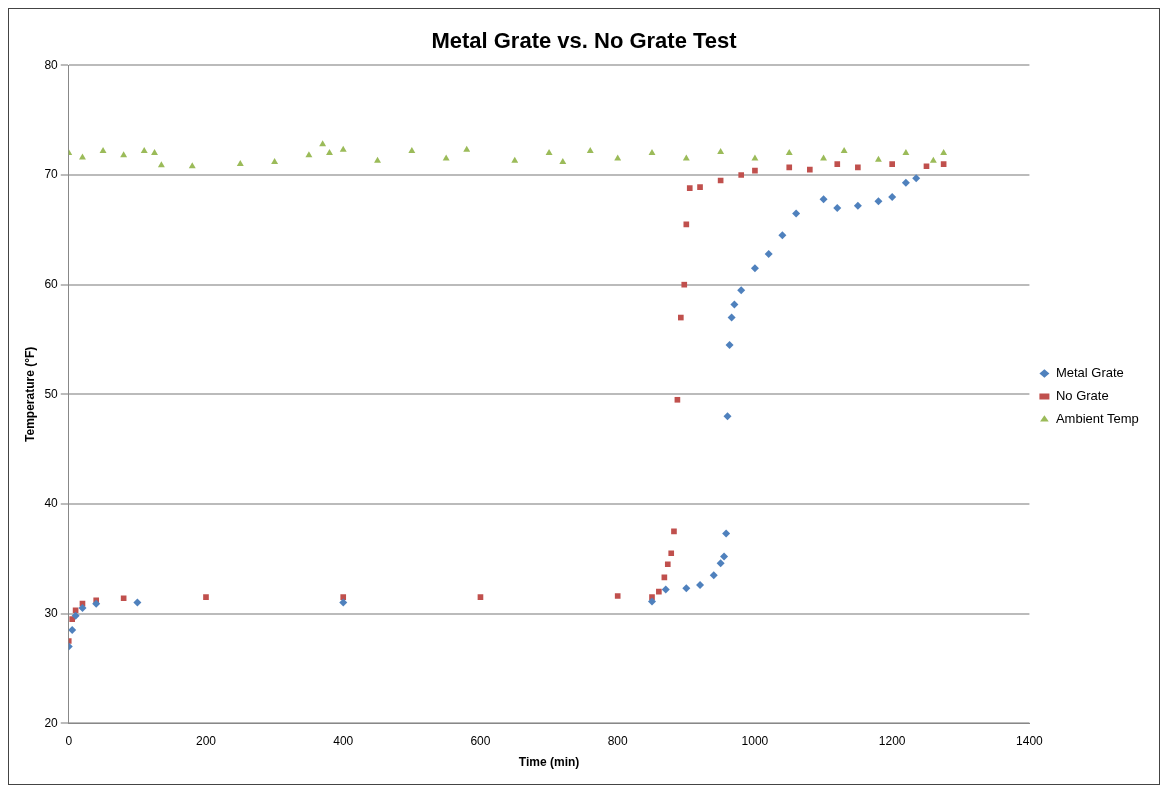 The image size is (1172, 797). I want to click on y-tick-label: 60, so click(51, 283).